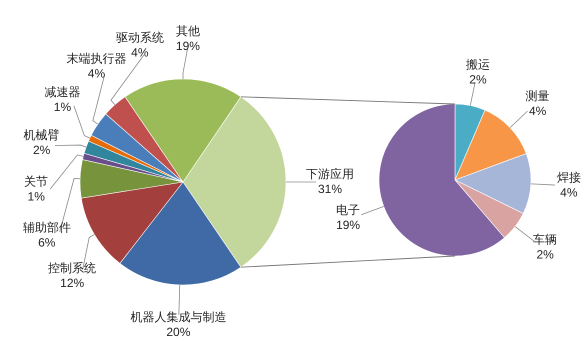 Image resolution: width=588 pixels, height=357 pixels. Describe the element at coordinates (72, 283) in the screenshot. I see `data-label: 12%` at that location.